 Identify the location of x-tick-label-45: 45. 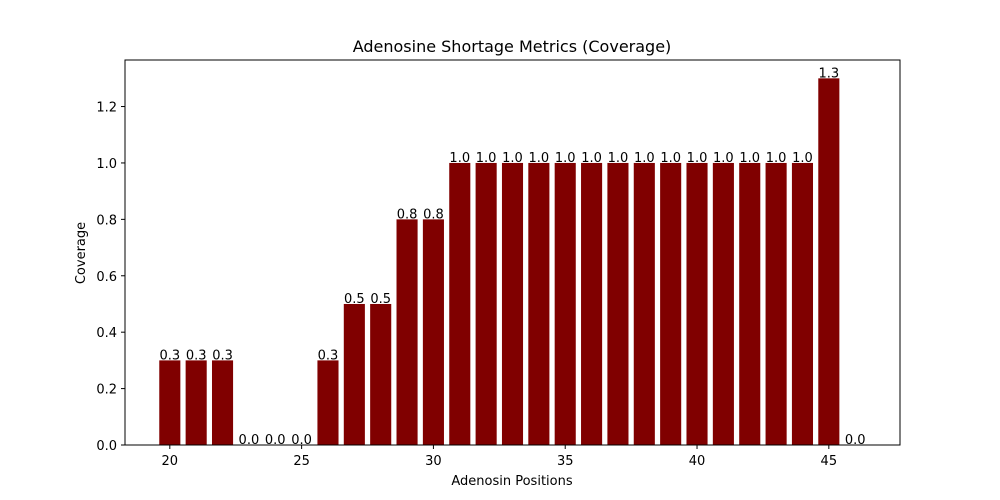
(829, 461).